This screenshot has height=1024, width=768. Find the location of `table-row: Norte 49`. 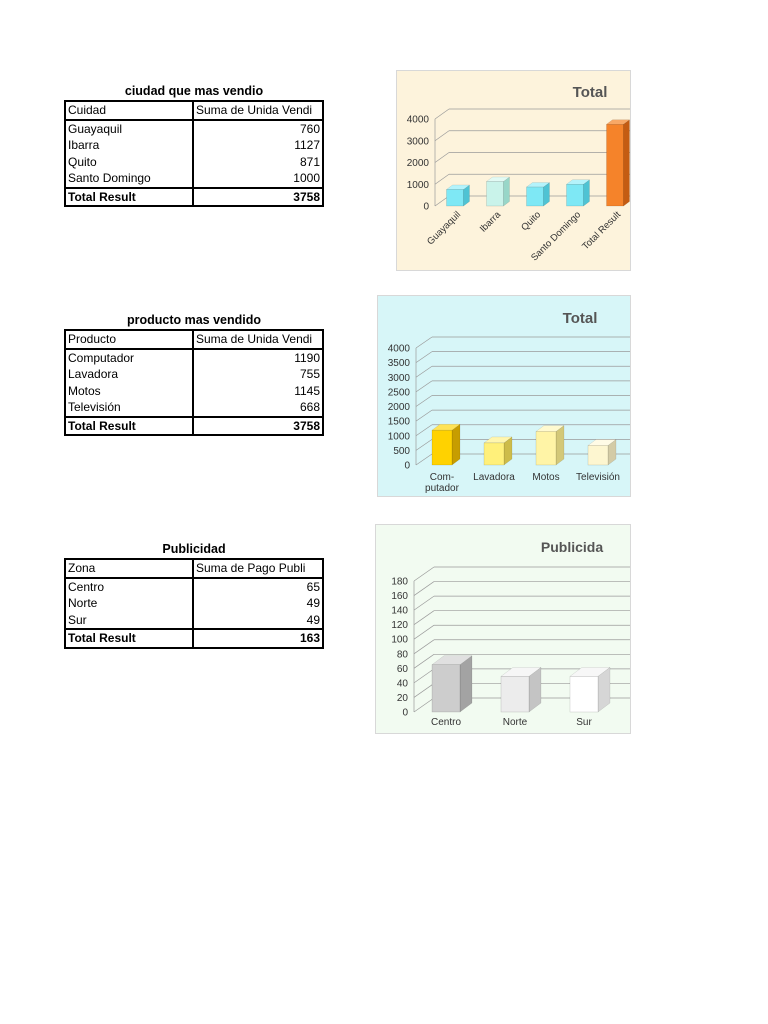

table-row: Norte 49 is located at coordinates (194, 603).